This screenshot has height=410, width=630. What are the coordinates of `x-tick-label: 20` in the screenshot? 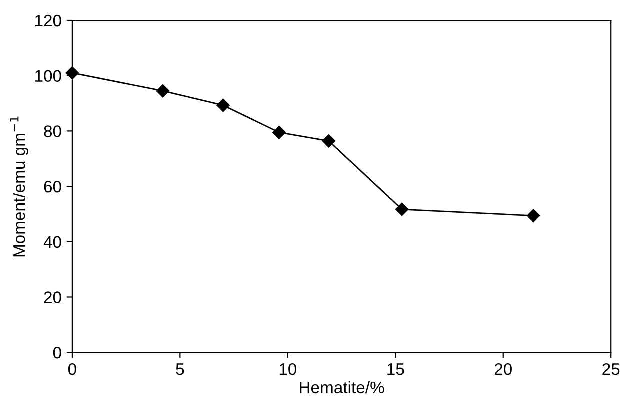 It's located at (503, 369).